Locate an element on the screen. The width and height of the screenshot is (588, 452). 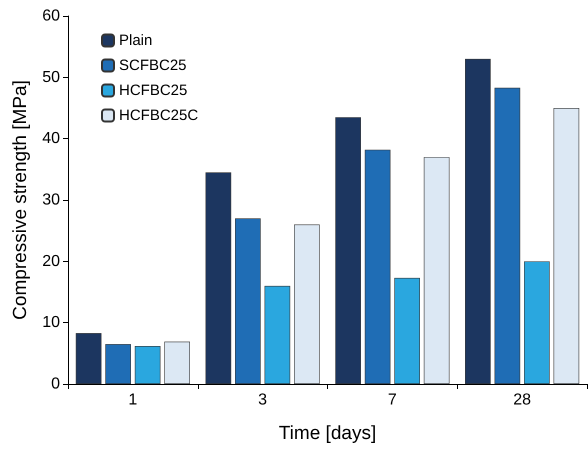
x-tick-label: 28 is located at coordinates (522, 400).